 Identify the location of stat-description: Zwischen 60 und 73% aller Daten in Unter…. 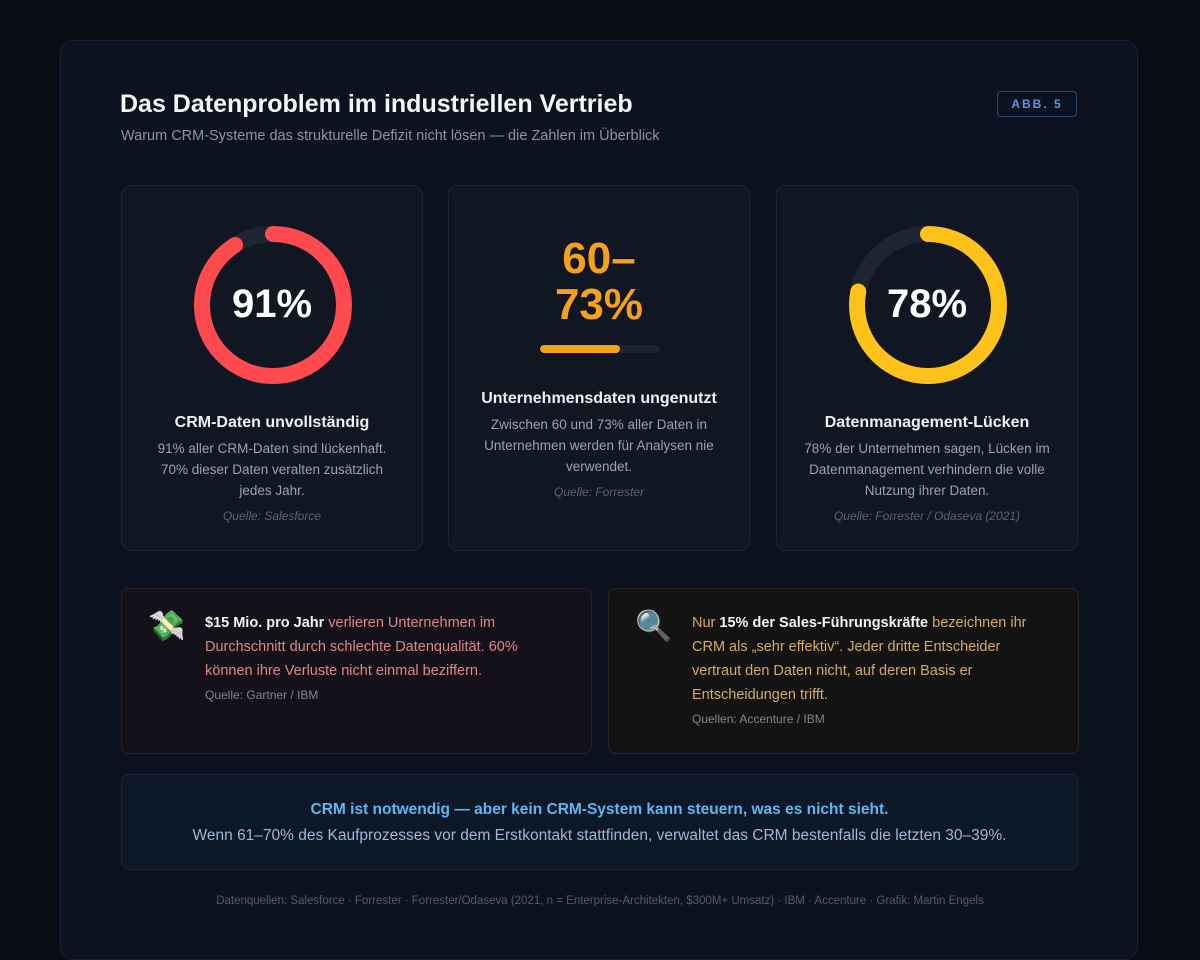
(599, 445).